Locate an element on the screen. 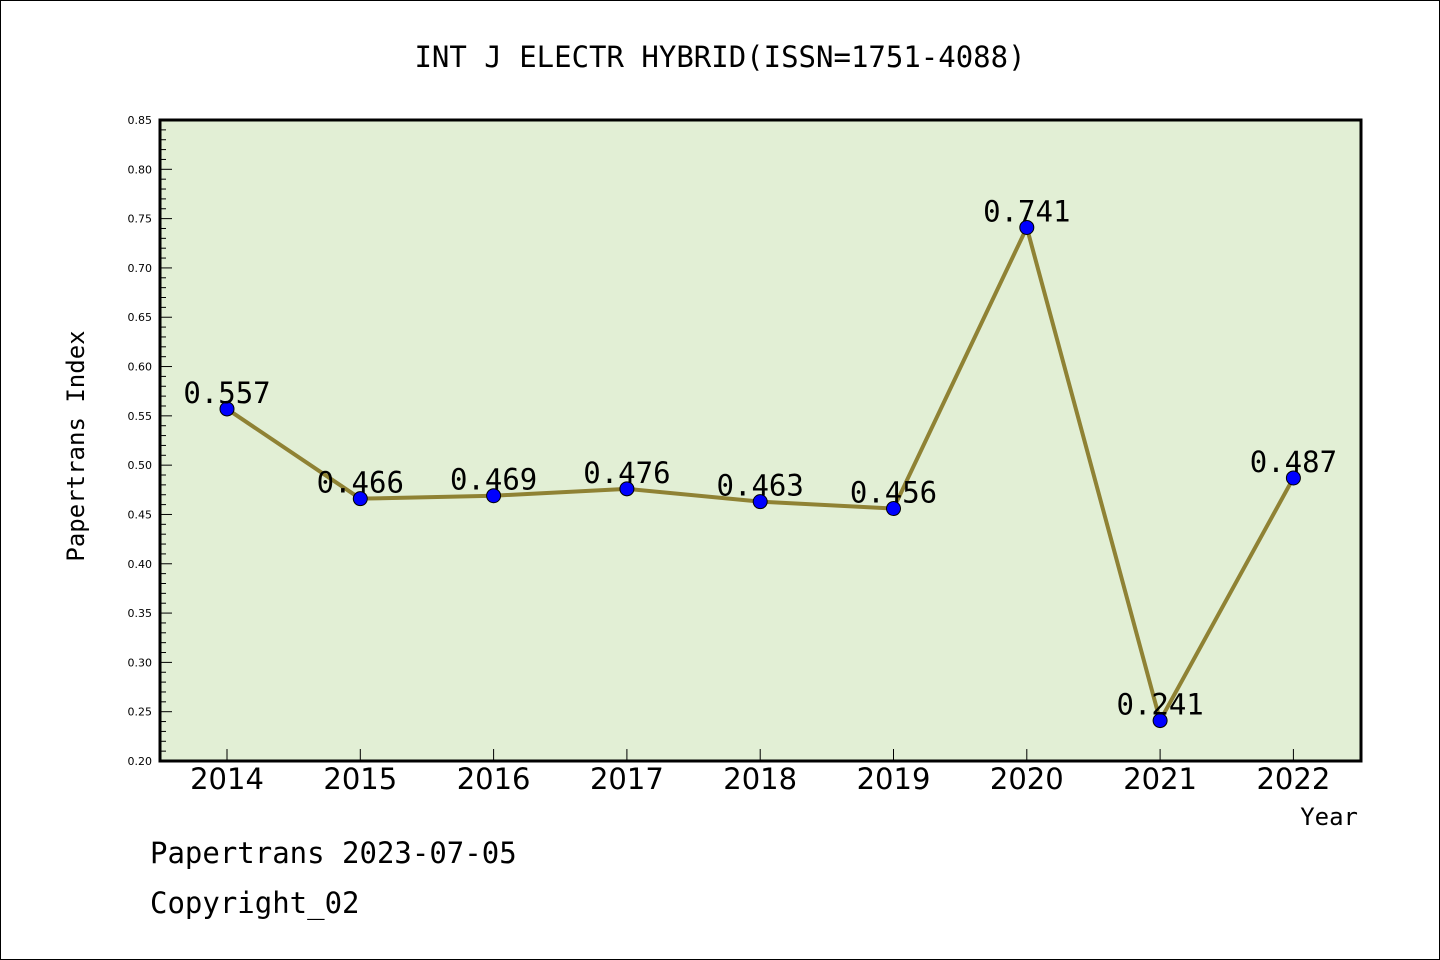 The width and height of the screenshot is (1440, 960). y-tick-label: 0.70 is located at coordinates (140, 268).